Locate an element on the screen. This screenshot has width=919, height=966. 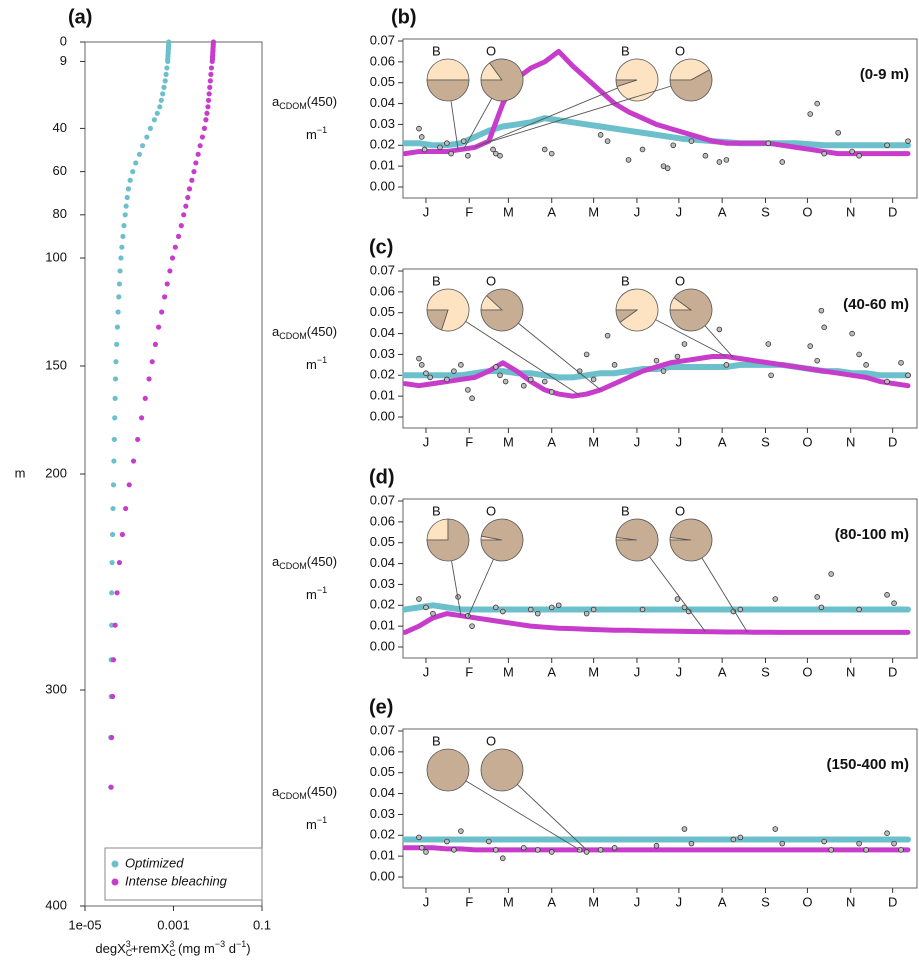
x-tick-label: F is located at coordinates (469, 901).